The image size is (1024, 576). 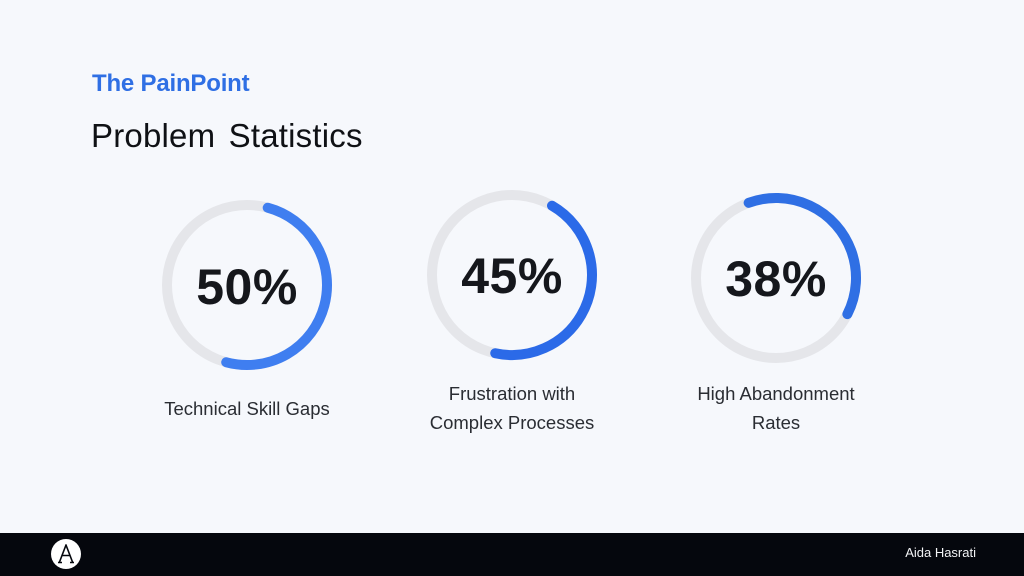 I want to click on stat-label: High Abandonment Rates, so click(x=776, y=408).